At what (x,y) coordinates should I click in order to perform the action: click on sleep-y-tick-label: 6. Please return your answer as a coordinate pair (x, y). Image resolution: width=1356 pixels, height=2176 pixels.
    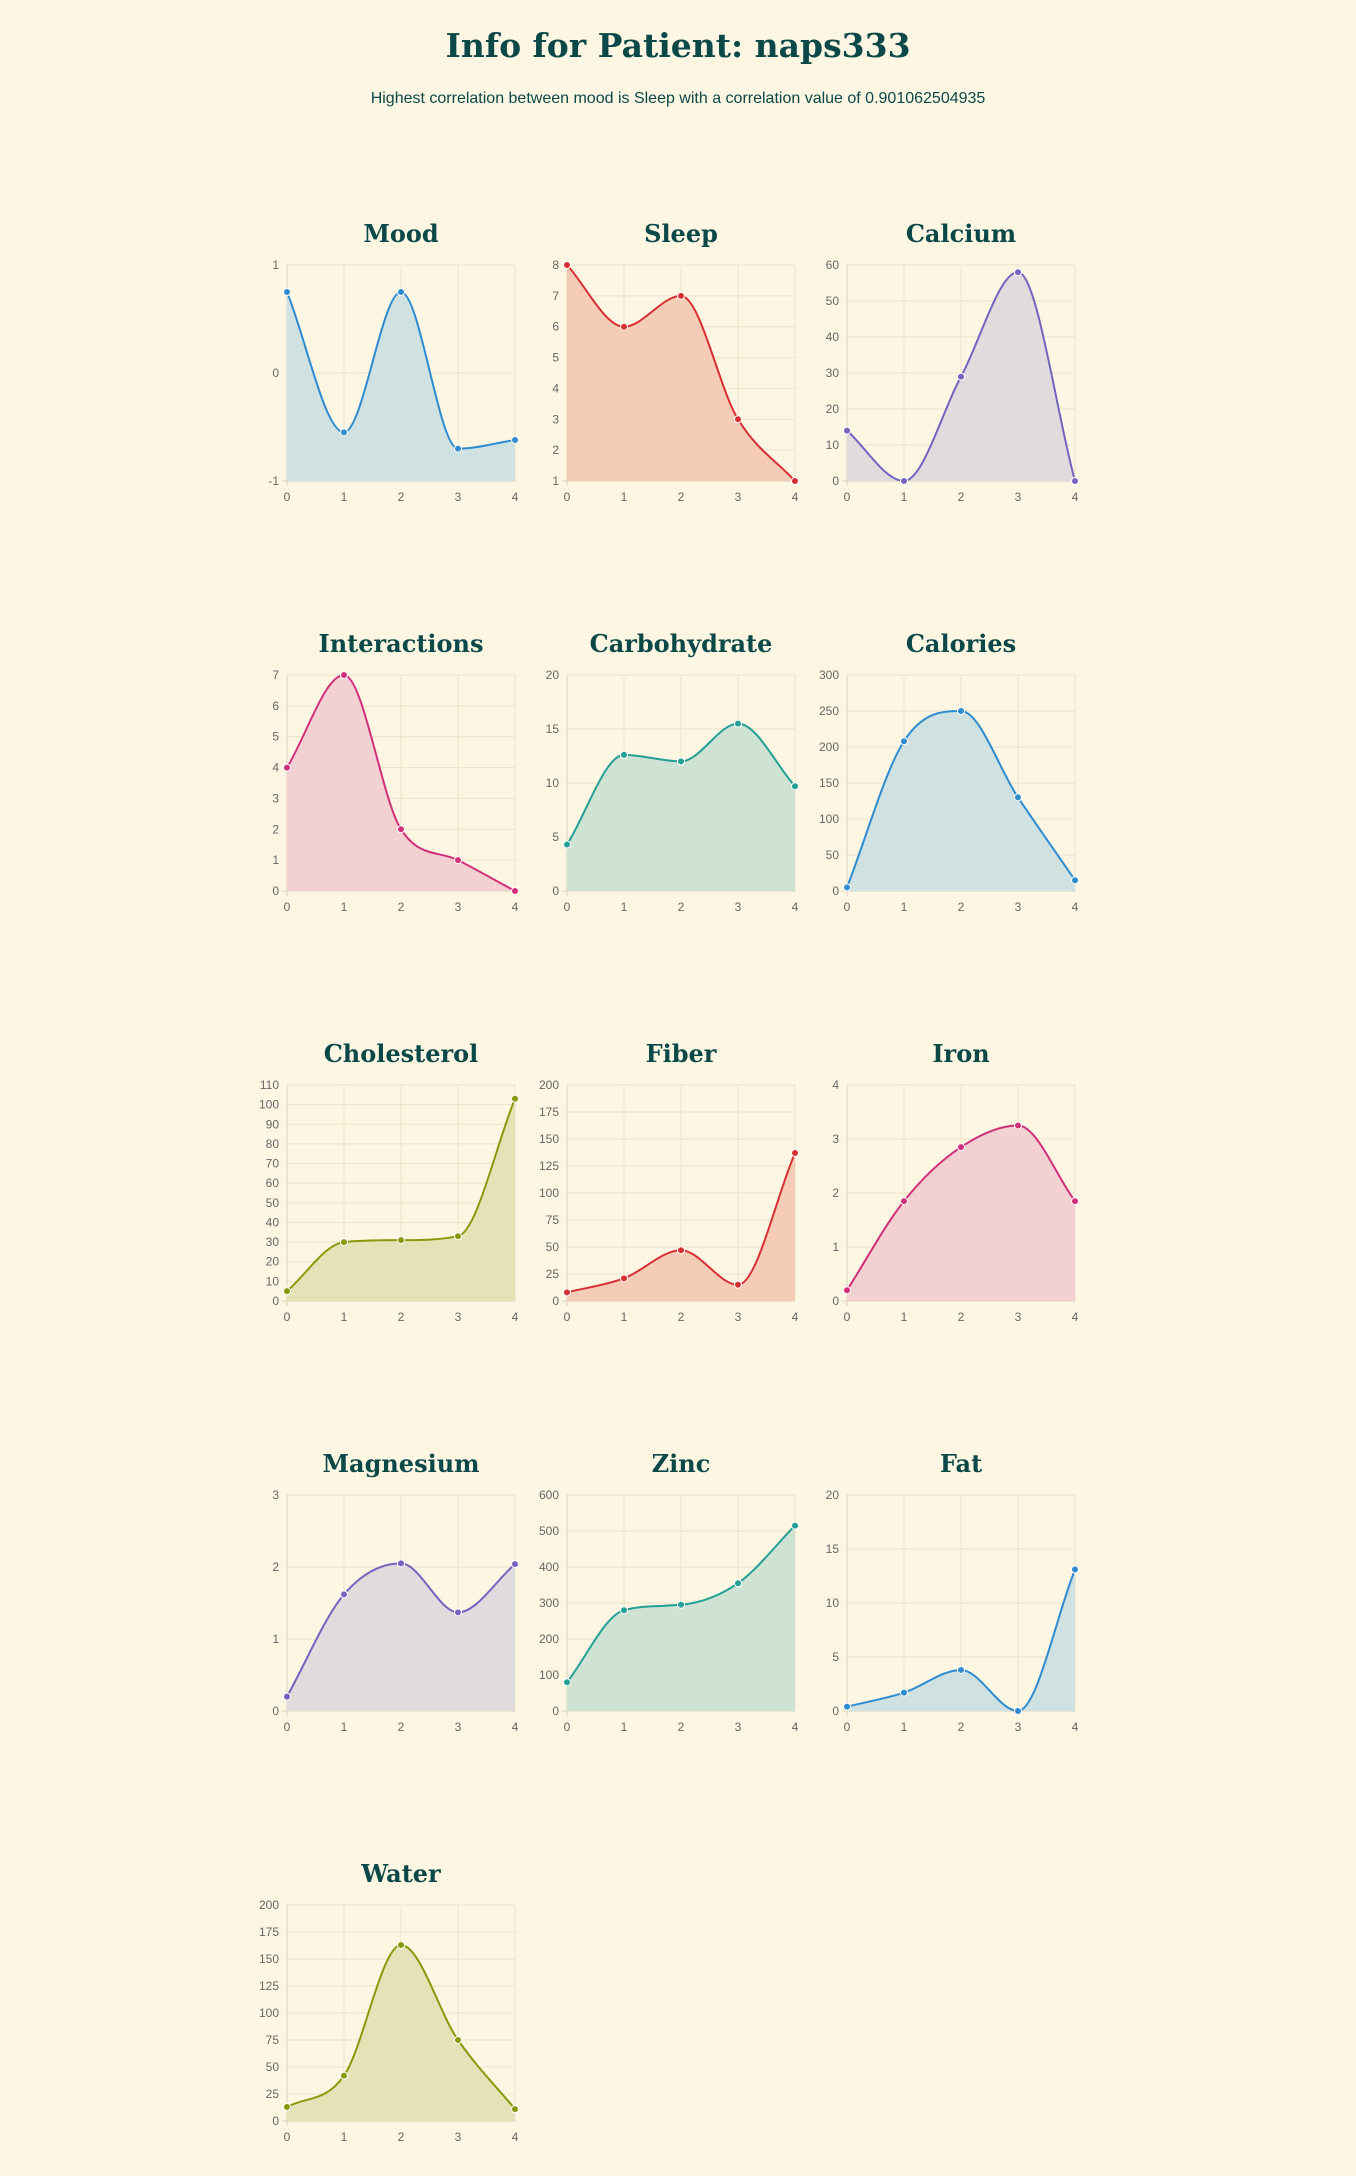
    Looking at the image, I should click on (555, 327).